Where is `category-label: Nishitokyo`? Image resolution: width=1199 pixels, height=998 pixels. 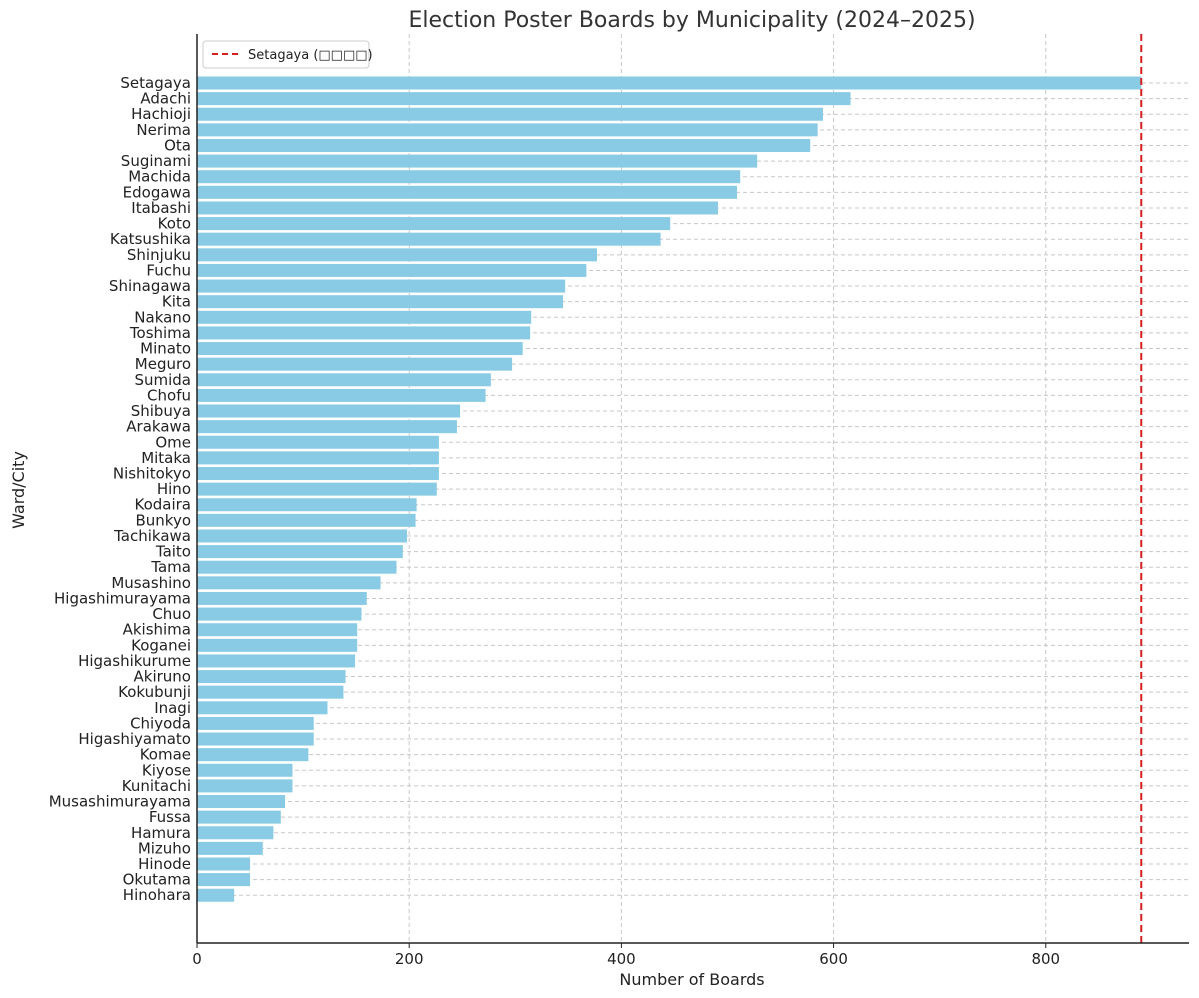
category-label: Nishitokyo is located at coordinates (152, 474).